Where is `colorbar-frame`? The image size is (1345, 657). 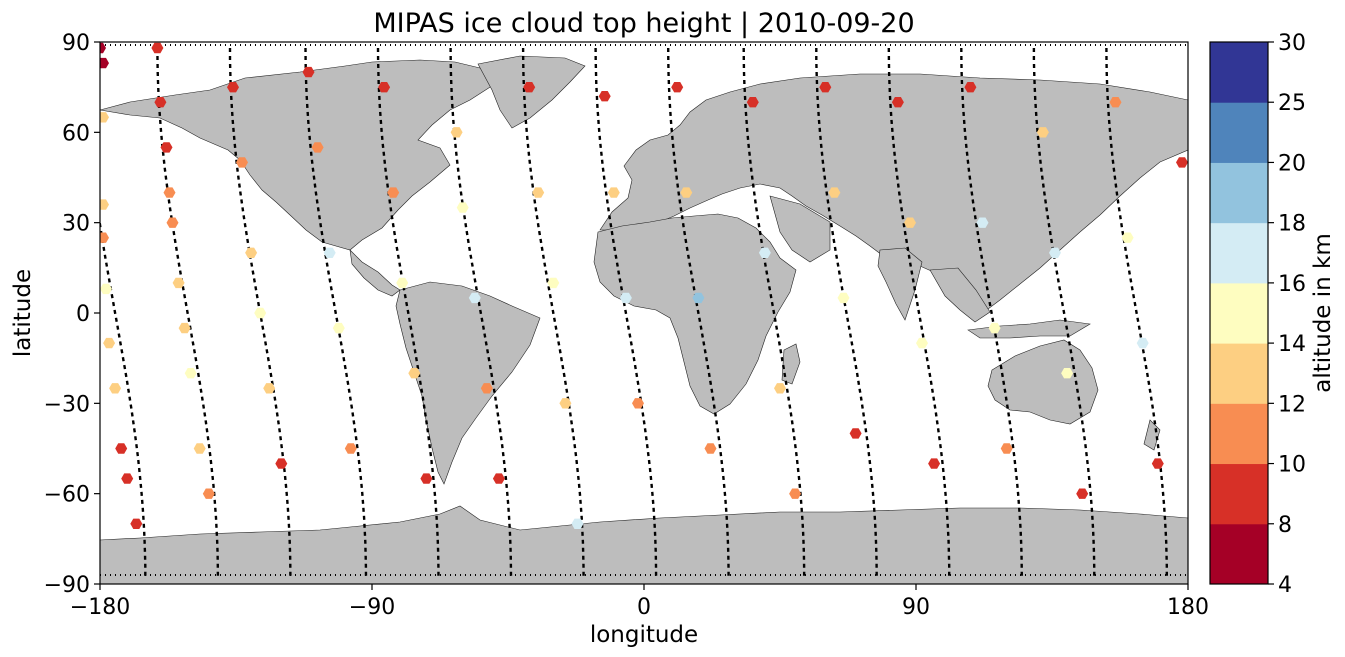
colorbar-frame is located at coordinates (1239, 313).